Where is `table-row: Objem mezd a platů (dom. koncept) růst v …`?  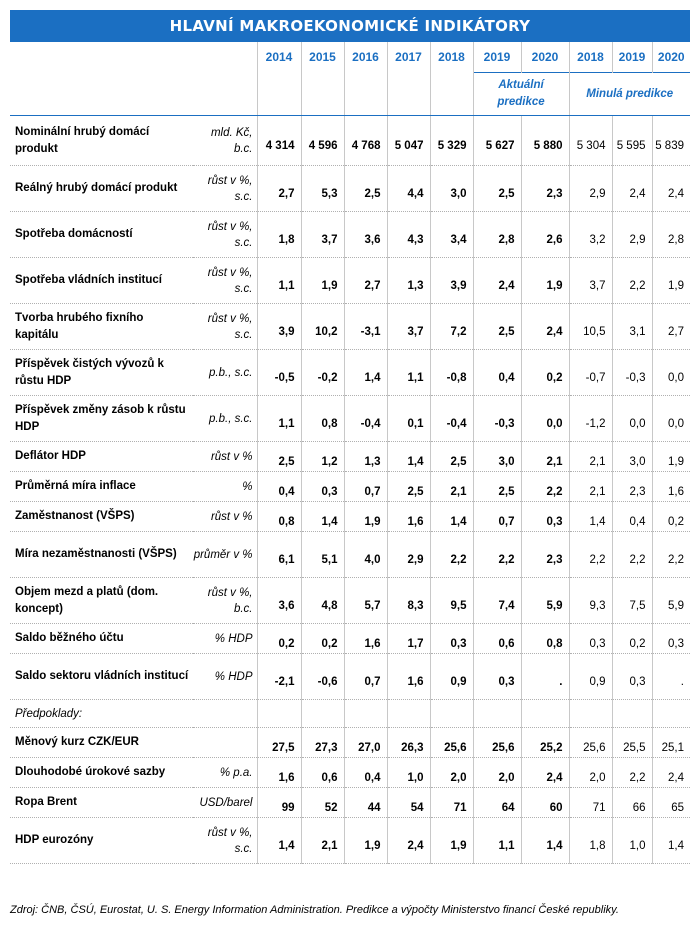 table-row: Objem mezd a platů (dom. koncept) růst v … is located at coordinates (350, 600).